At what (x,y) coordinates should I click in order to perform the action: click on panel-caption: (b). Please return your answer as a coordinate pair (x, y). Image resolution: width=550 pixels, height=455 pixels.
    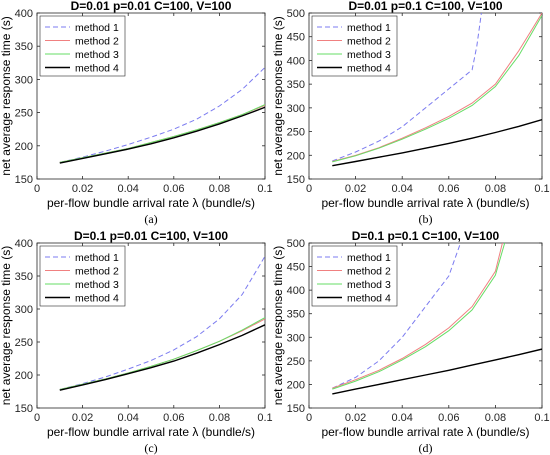
    Looking at the image, I should click on (426, 219).